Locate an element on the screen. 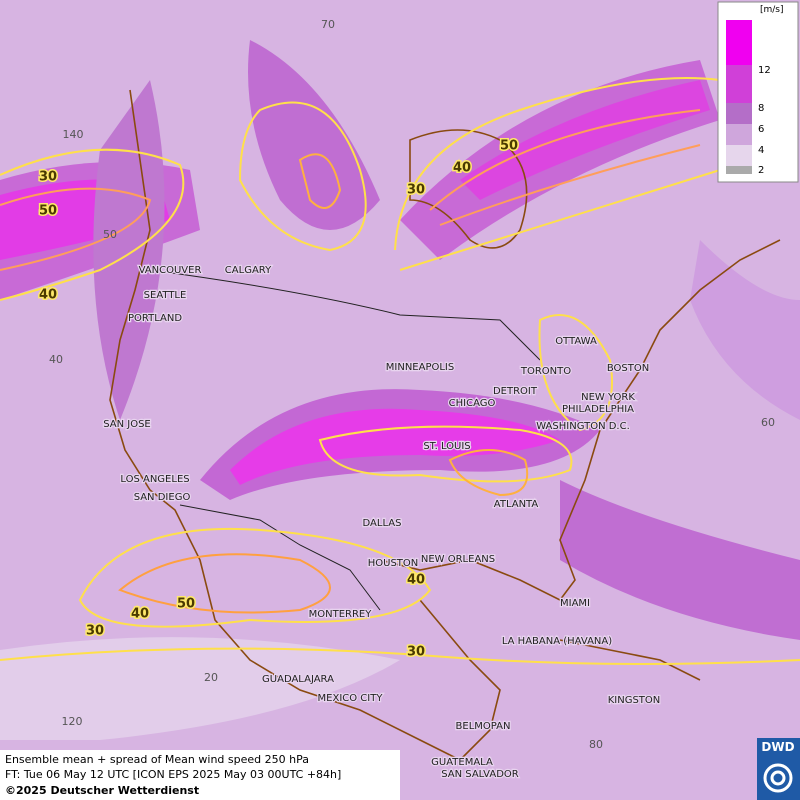 This screenshot has height=800, width=800. caption-line: ©2025 Deutscher Wetterdienst is located at coordinates (102, 790).